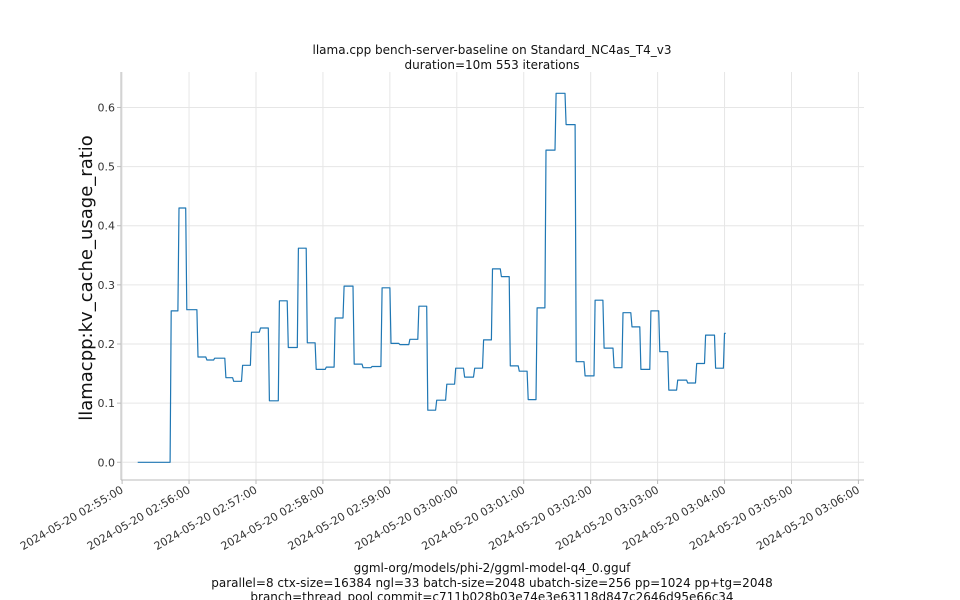  Describe the element at coordinates (492, 65) in the screenshot. I see `chart-subtitle: duration=10m 553 iterations` at that location.